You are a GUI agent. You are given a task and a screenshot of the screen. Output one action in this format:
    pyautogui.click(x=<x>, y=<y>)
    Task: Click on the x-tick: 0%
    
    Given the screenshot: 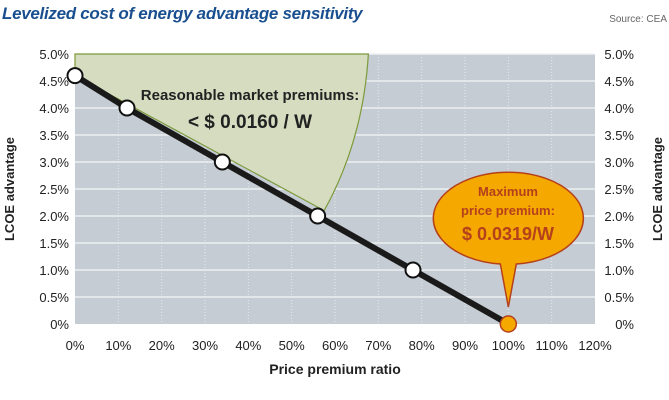 What is the action you would take?
    pyautogui.click(x=75, y=345)
    